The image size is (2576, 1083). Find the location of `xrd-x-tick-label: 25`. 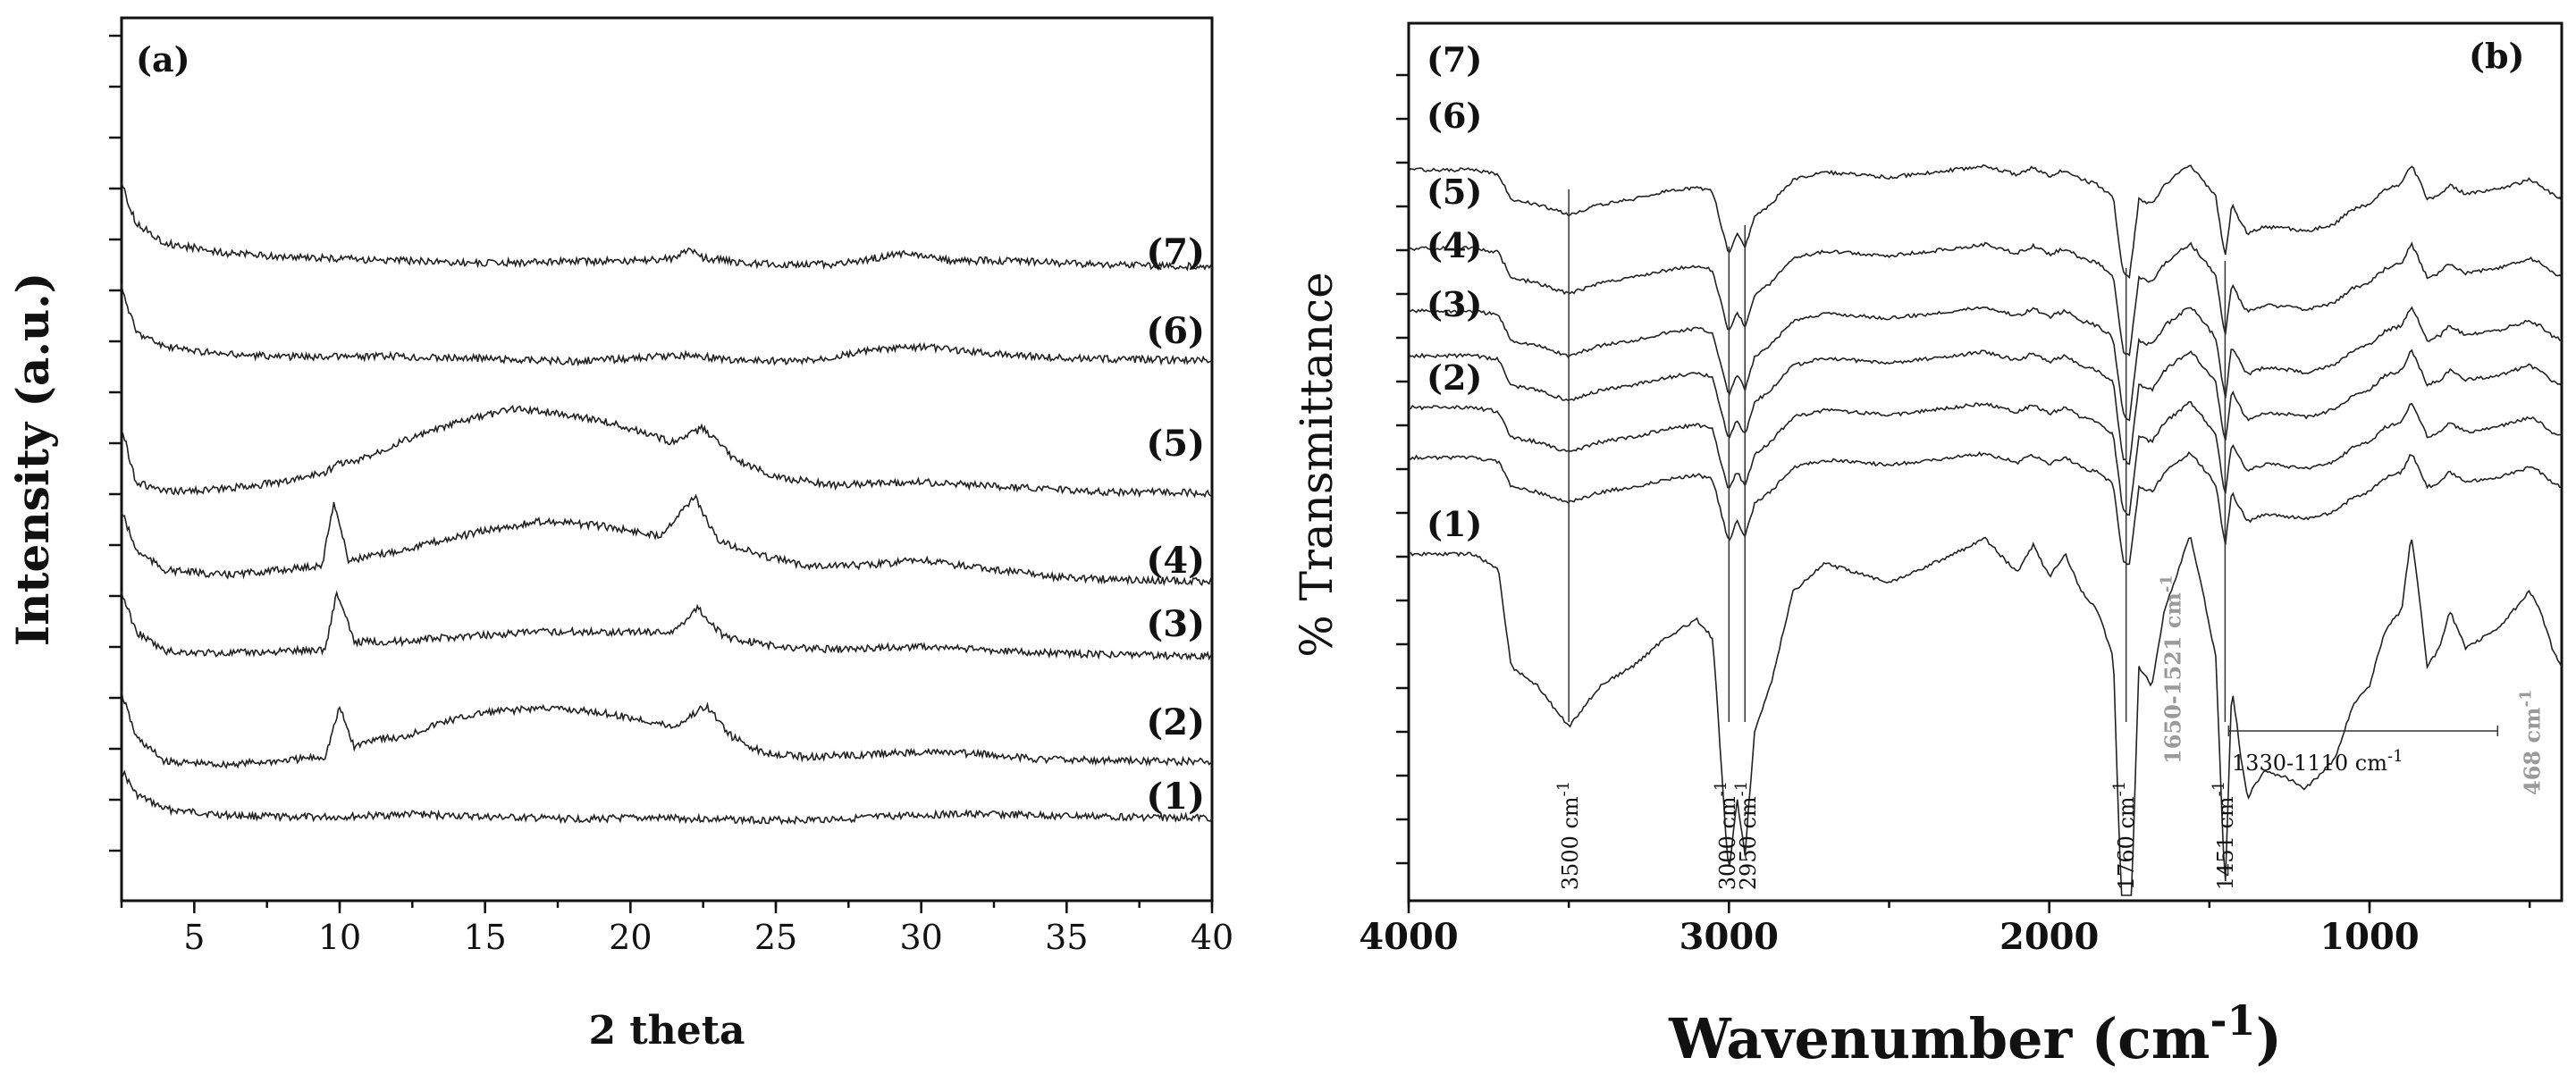

xrd-x-tick-label: 25 is located at coordinates (776, 938).